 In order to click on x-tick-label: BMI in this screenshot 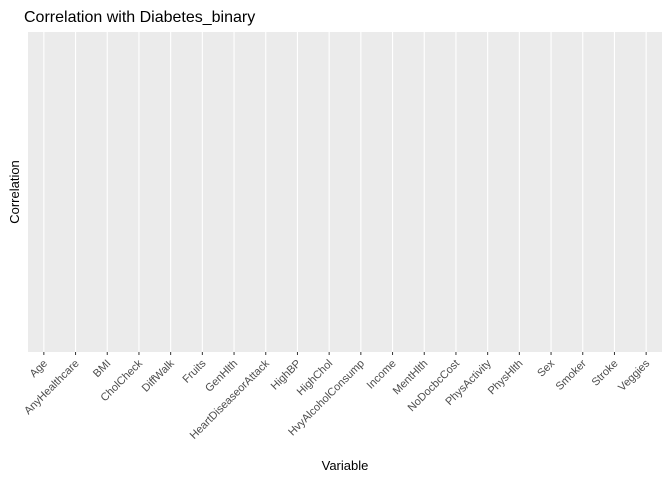, I will do `click(102, 369)`.